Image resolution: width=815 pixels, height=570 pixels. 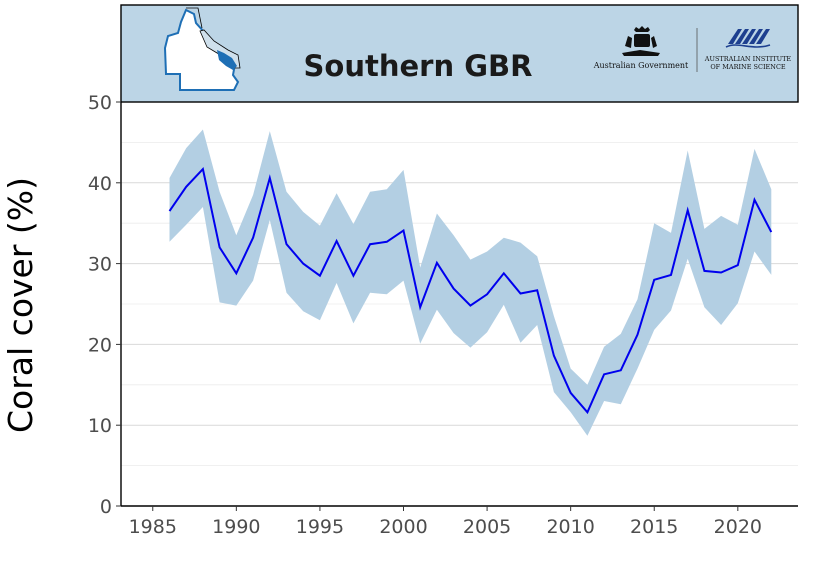 What do you see at coordinates (748, 38) in the screenshot?
I see `aims-emblem-icon` at bounding box center [748, 38].